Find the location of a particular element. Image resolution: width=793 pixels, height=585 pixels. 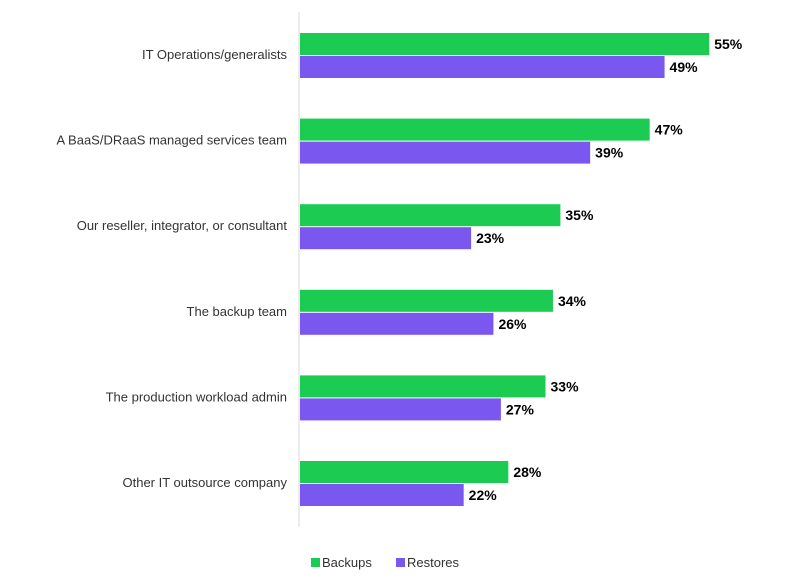

data-label-backups: 47% is located at coordinates (669, 130).